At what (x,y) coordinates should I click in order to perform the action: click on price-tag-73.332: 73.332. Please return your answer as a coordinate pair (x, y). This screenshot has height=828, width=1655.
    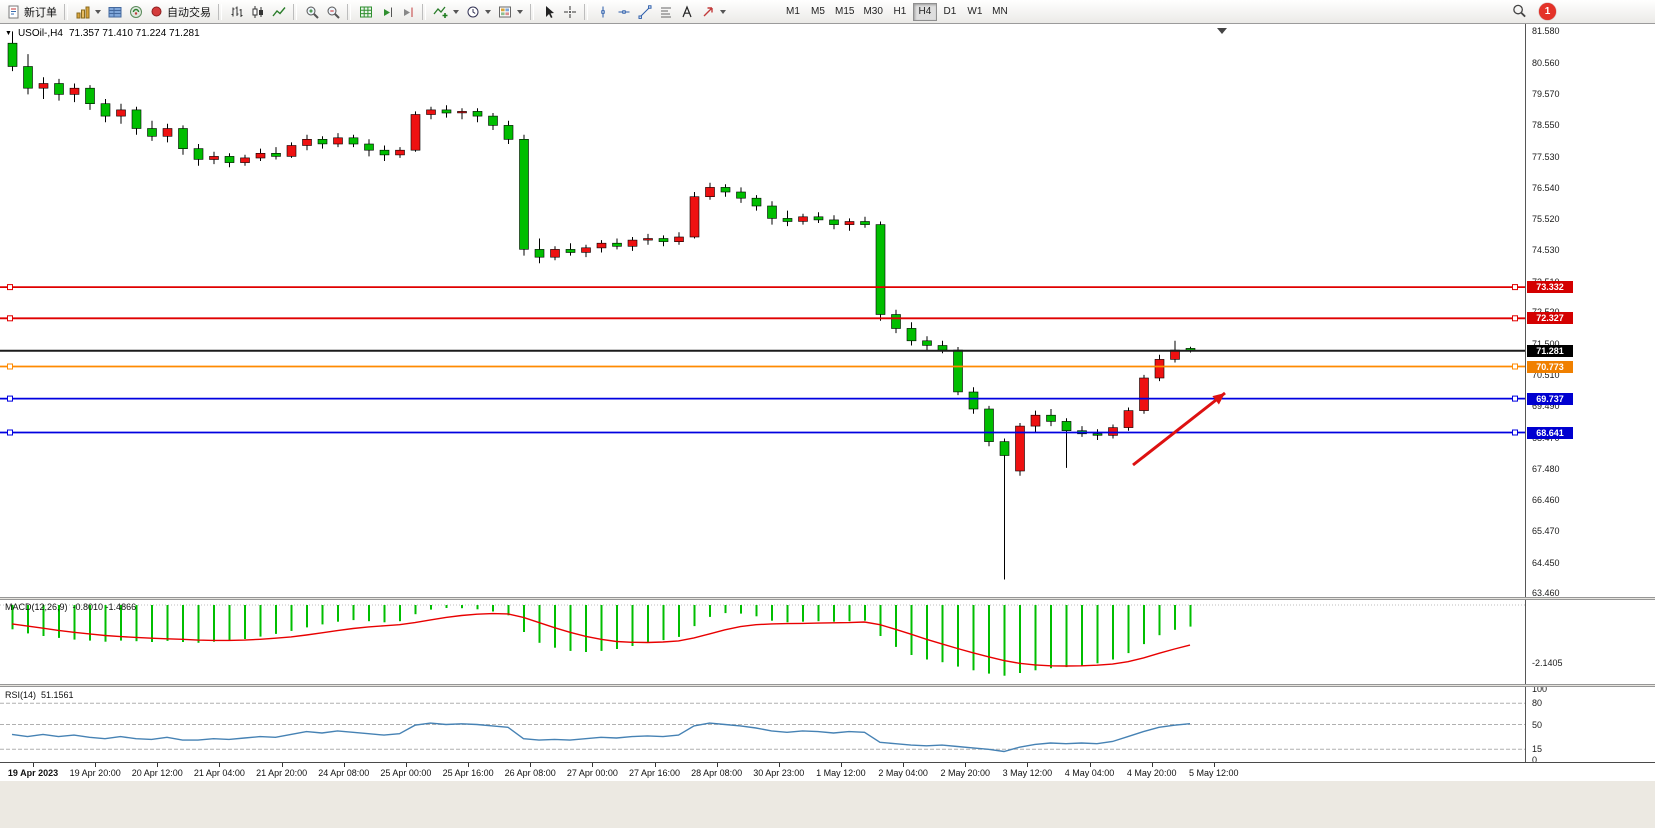
    Looking at the image, I should click on (1550, 287).